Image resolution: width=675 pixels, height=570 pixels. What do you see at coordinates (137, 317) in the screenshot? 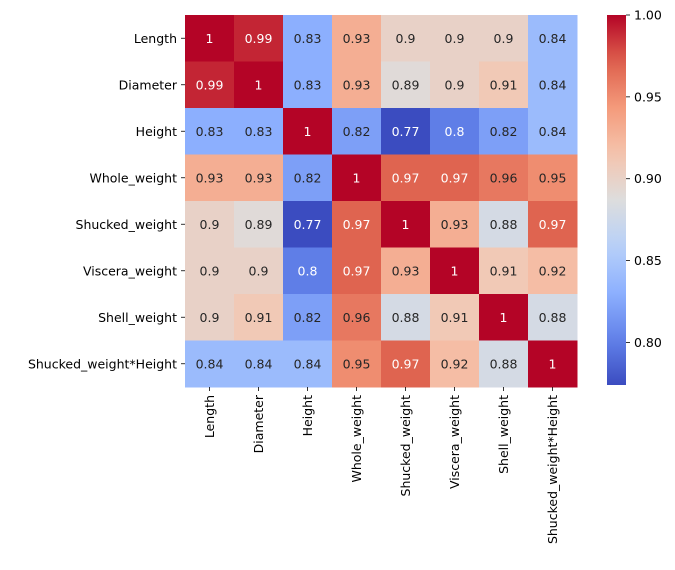
I see `row-label: Shell_weight` at bounding box center [137, 317].